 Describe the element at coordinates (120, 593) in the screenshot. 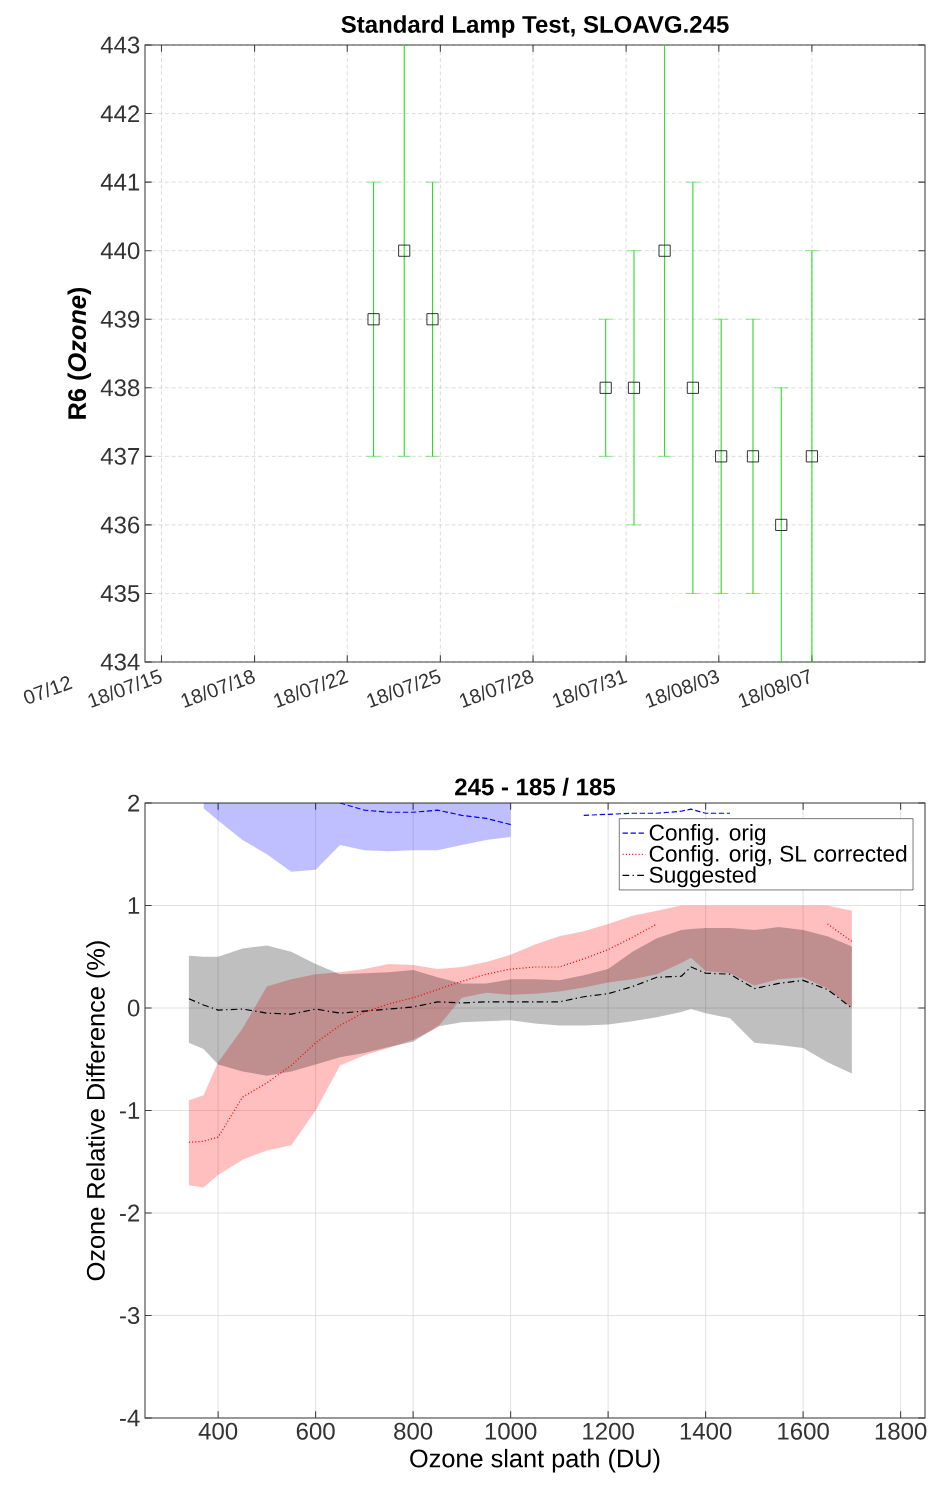

I see `y-tick-label: 435` at that location.